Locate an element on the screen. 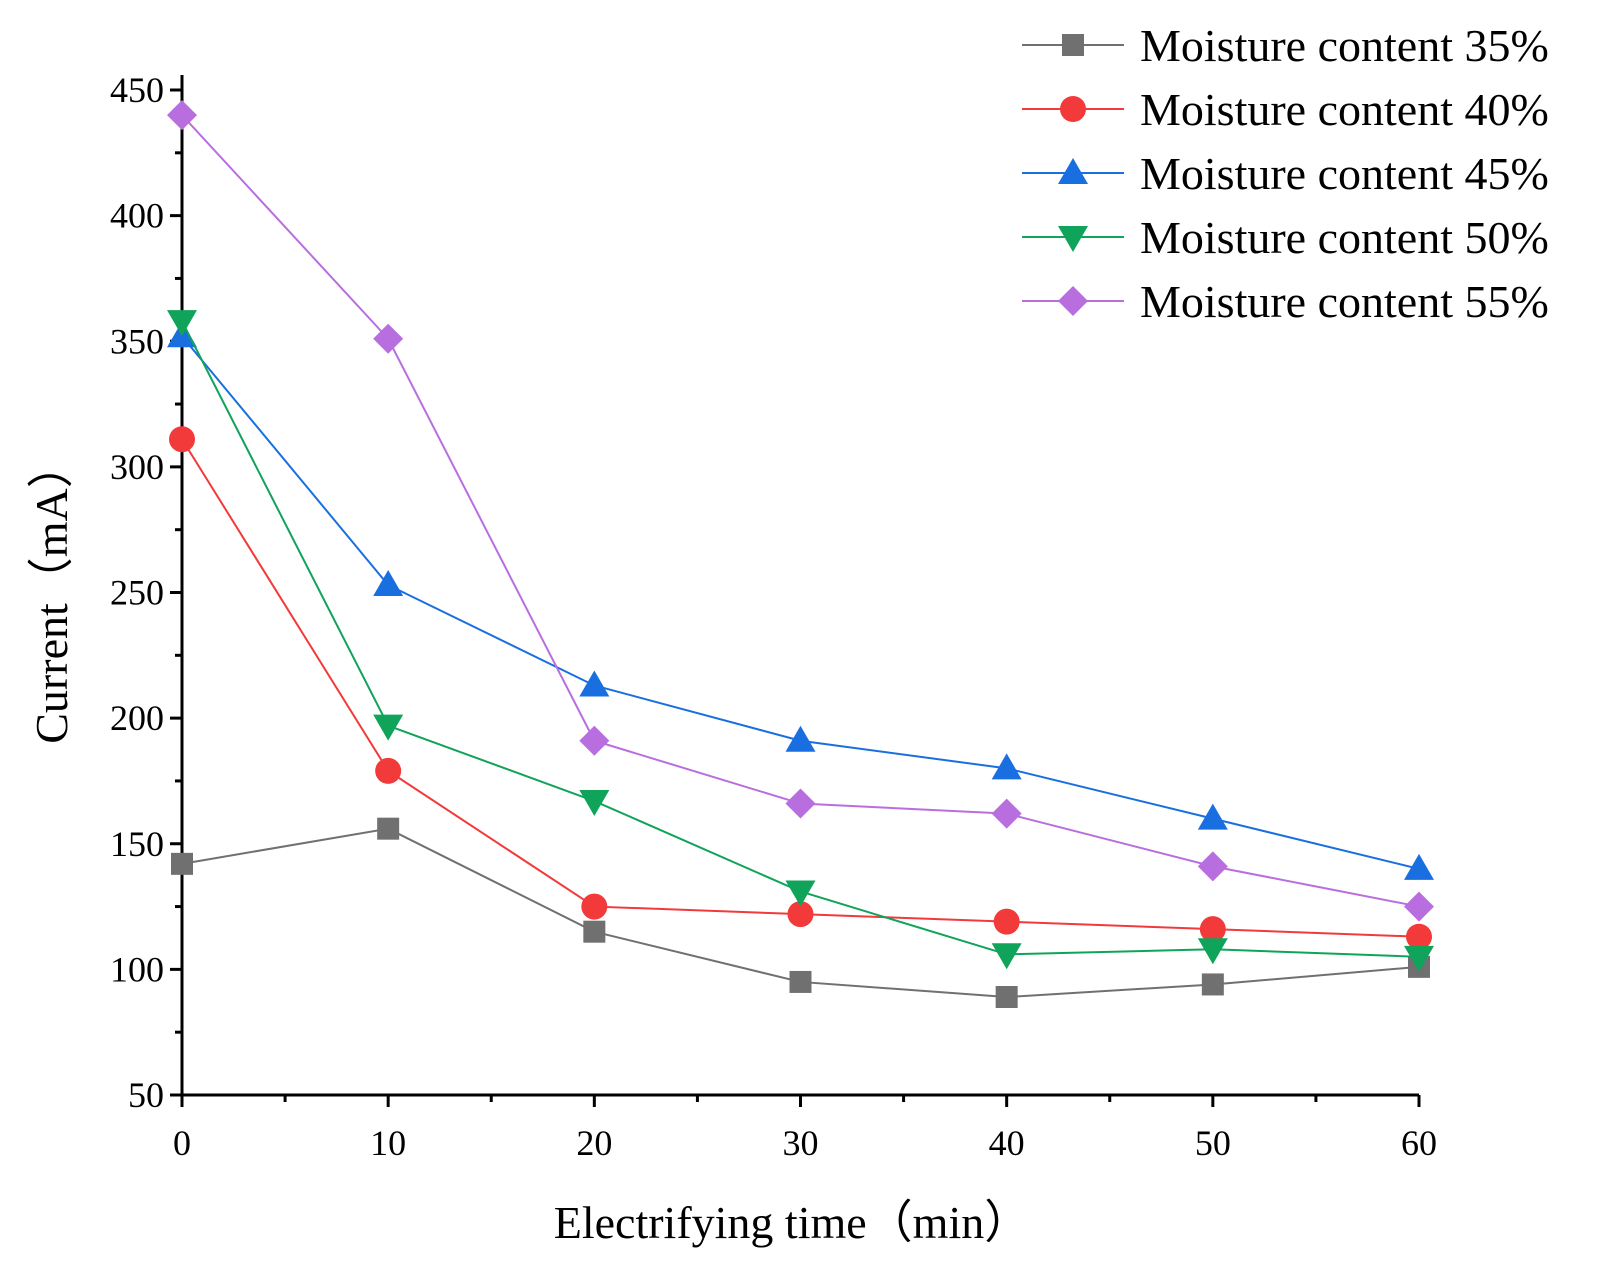  legend-entry: Moisture content 45% is located at coordinates (1285, 173).